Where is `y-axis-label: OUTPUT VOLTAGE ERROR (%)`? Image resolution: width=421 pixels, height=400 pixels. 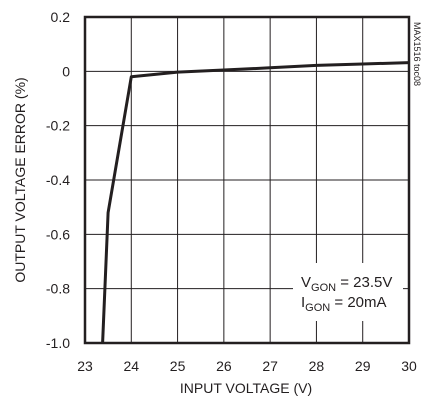
y-axis-label: OUTPUT VOLTAGE ERROR (%) is located at coordinates (20, 179).